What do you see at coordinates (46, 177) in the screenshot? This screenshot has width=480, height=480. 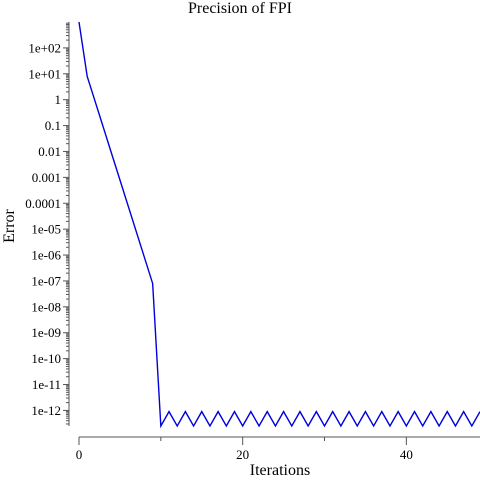 I see `y-tick-label: 0.001` at bounding box center [46, 177].